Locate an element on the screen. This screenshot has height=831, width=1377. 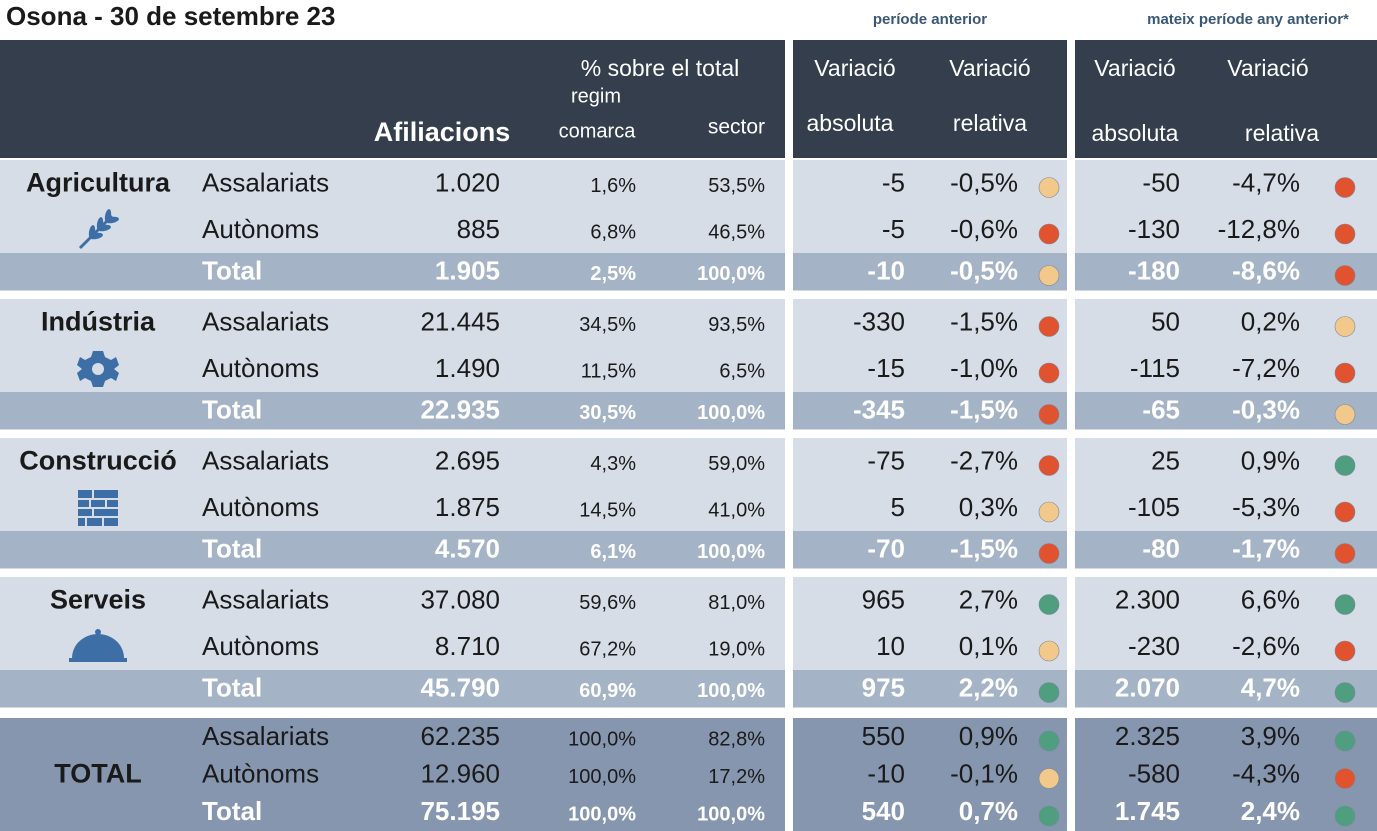
cell: 2,4% is located at coordinates (1270, 811).